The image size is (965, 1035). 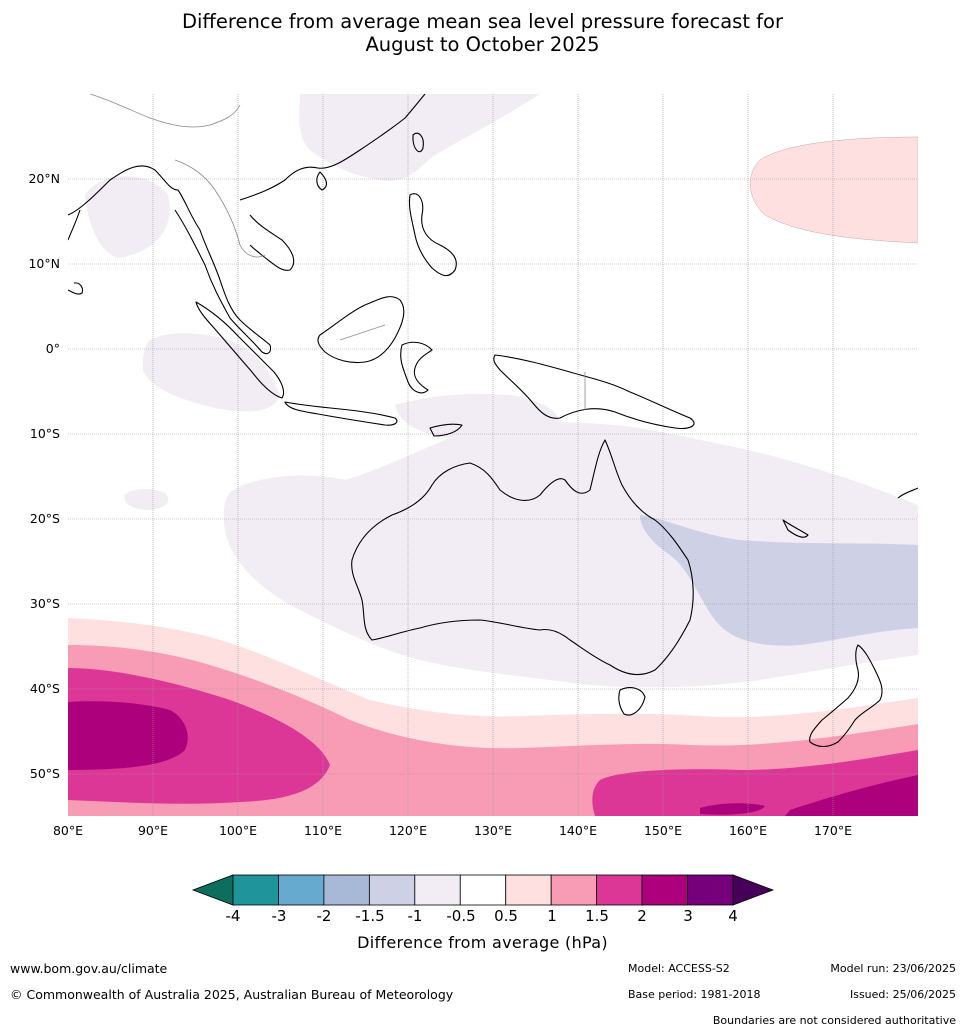 I want to click on colorbar-tick: -1.5, so click(x=370, y=916).